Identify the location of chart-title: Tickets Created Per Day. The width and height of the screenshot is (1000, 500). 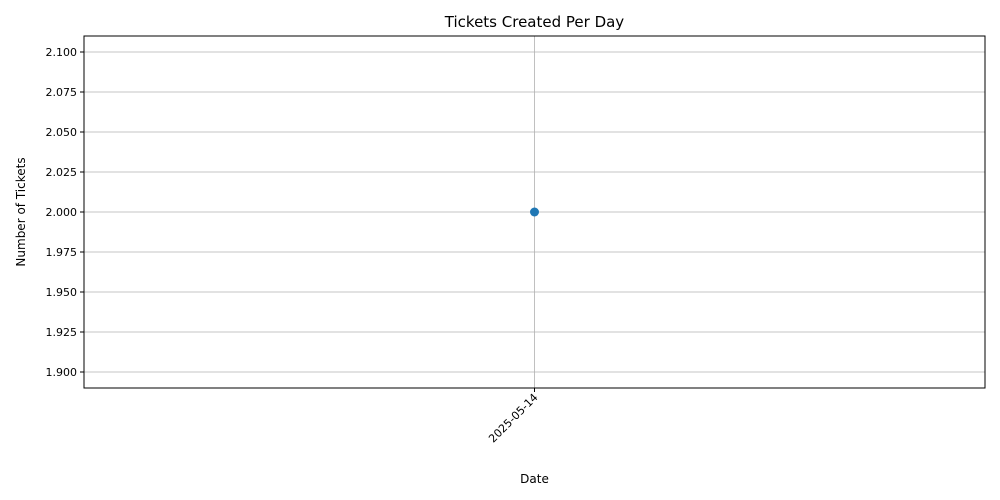
(534, 22).